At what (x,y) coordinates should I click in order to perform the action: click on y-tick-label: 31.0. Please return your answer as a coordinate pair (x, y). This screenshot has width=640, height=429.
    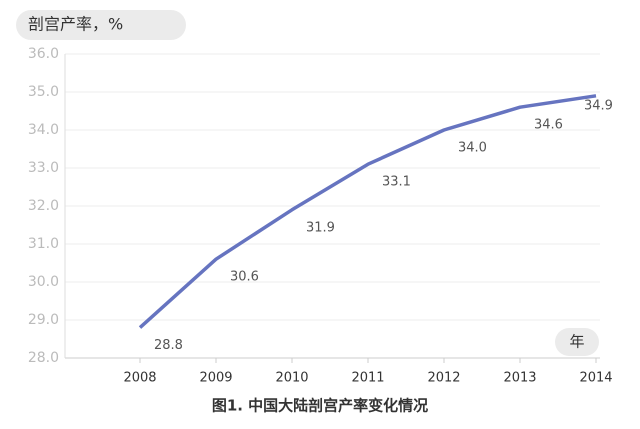
    Looking at the image, I should click on (43, 244).